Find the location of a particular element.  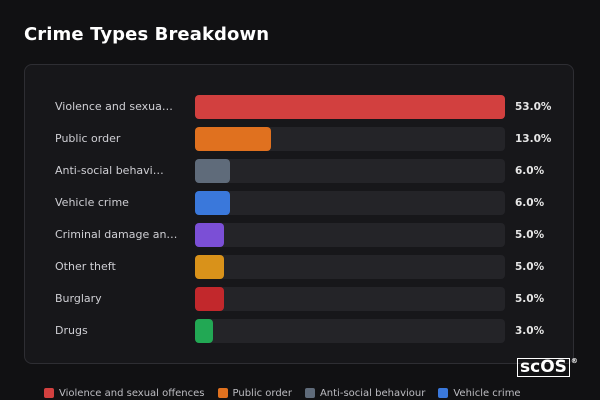

bar-row: Public order 13.0% is located at coordinates (305, 139).